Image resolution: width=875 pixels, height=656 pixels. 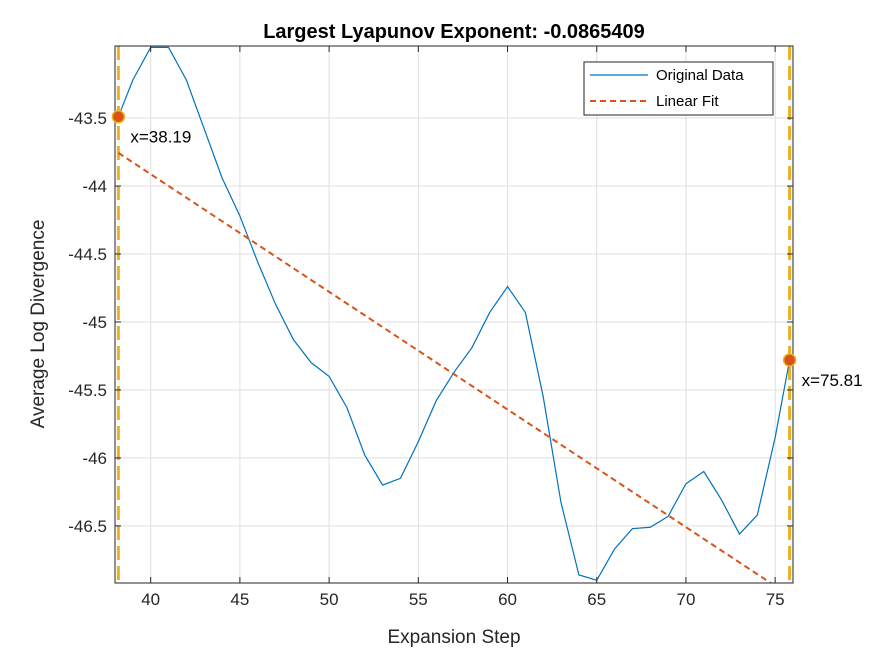 I want to click on chart-title: Largest Lyapunov Exponent: -0.0865409, so click(x=454, y=32).